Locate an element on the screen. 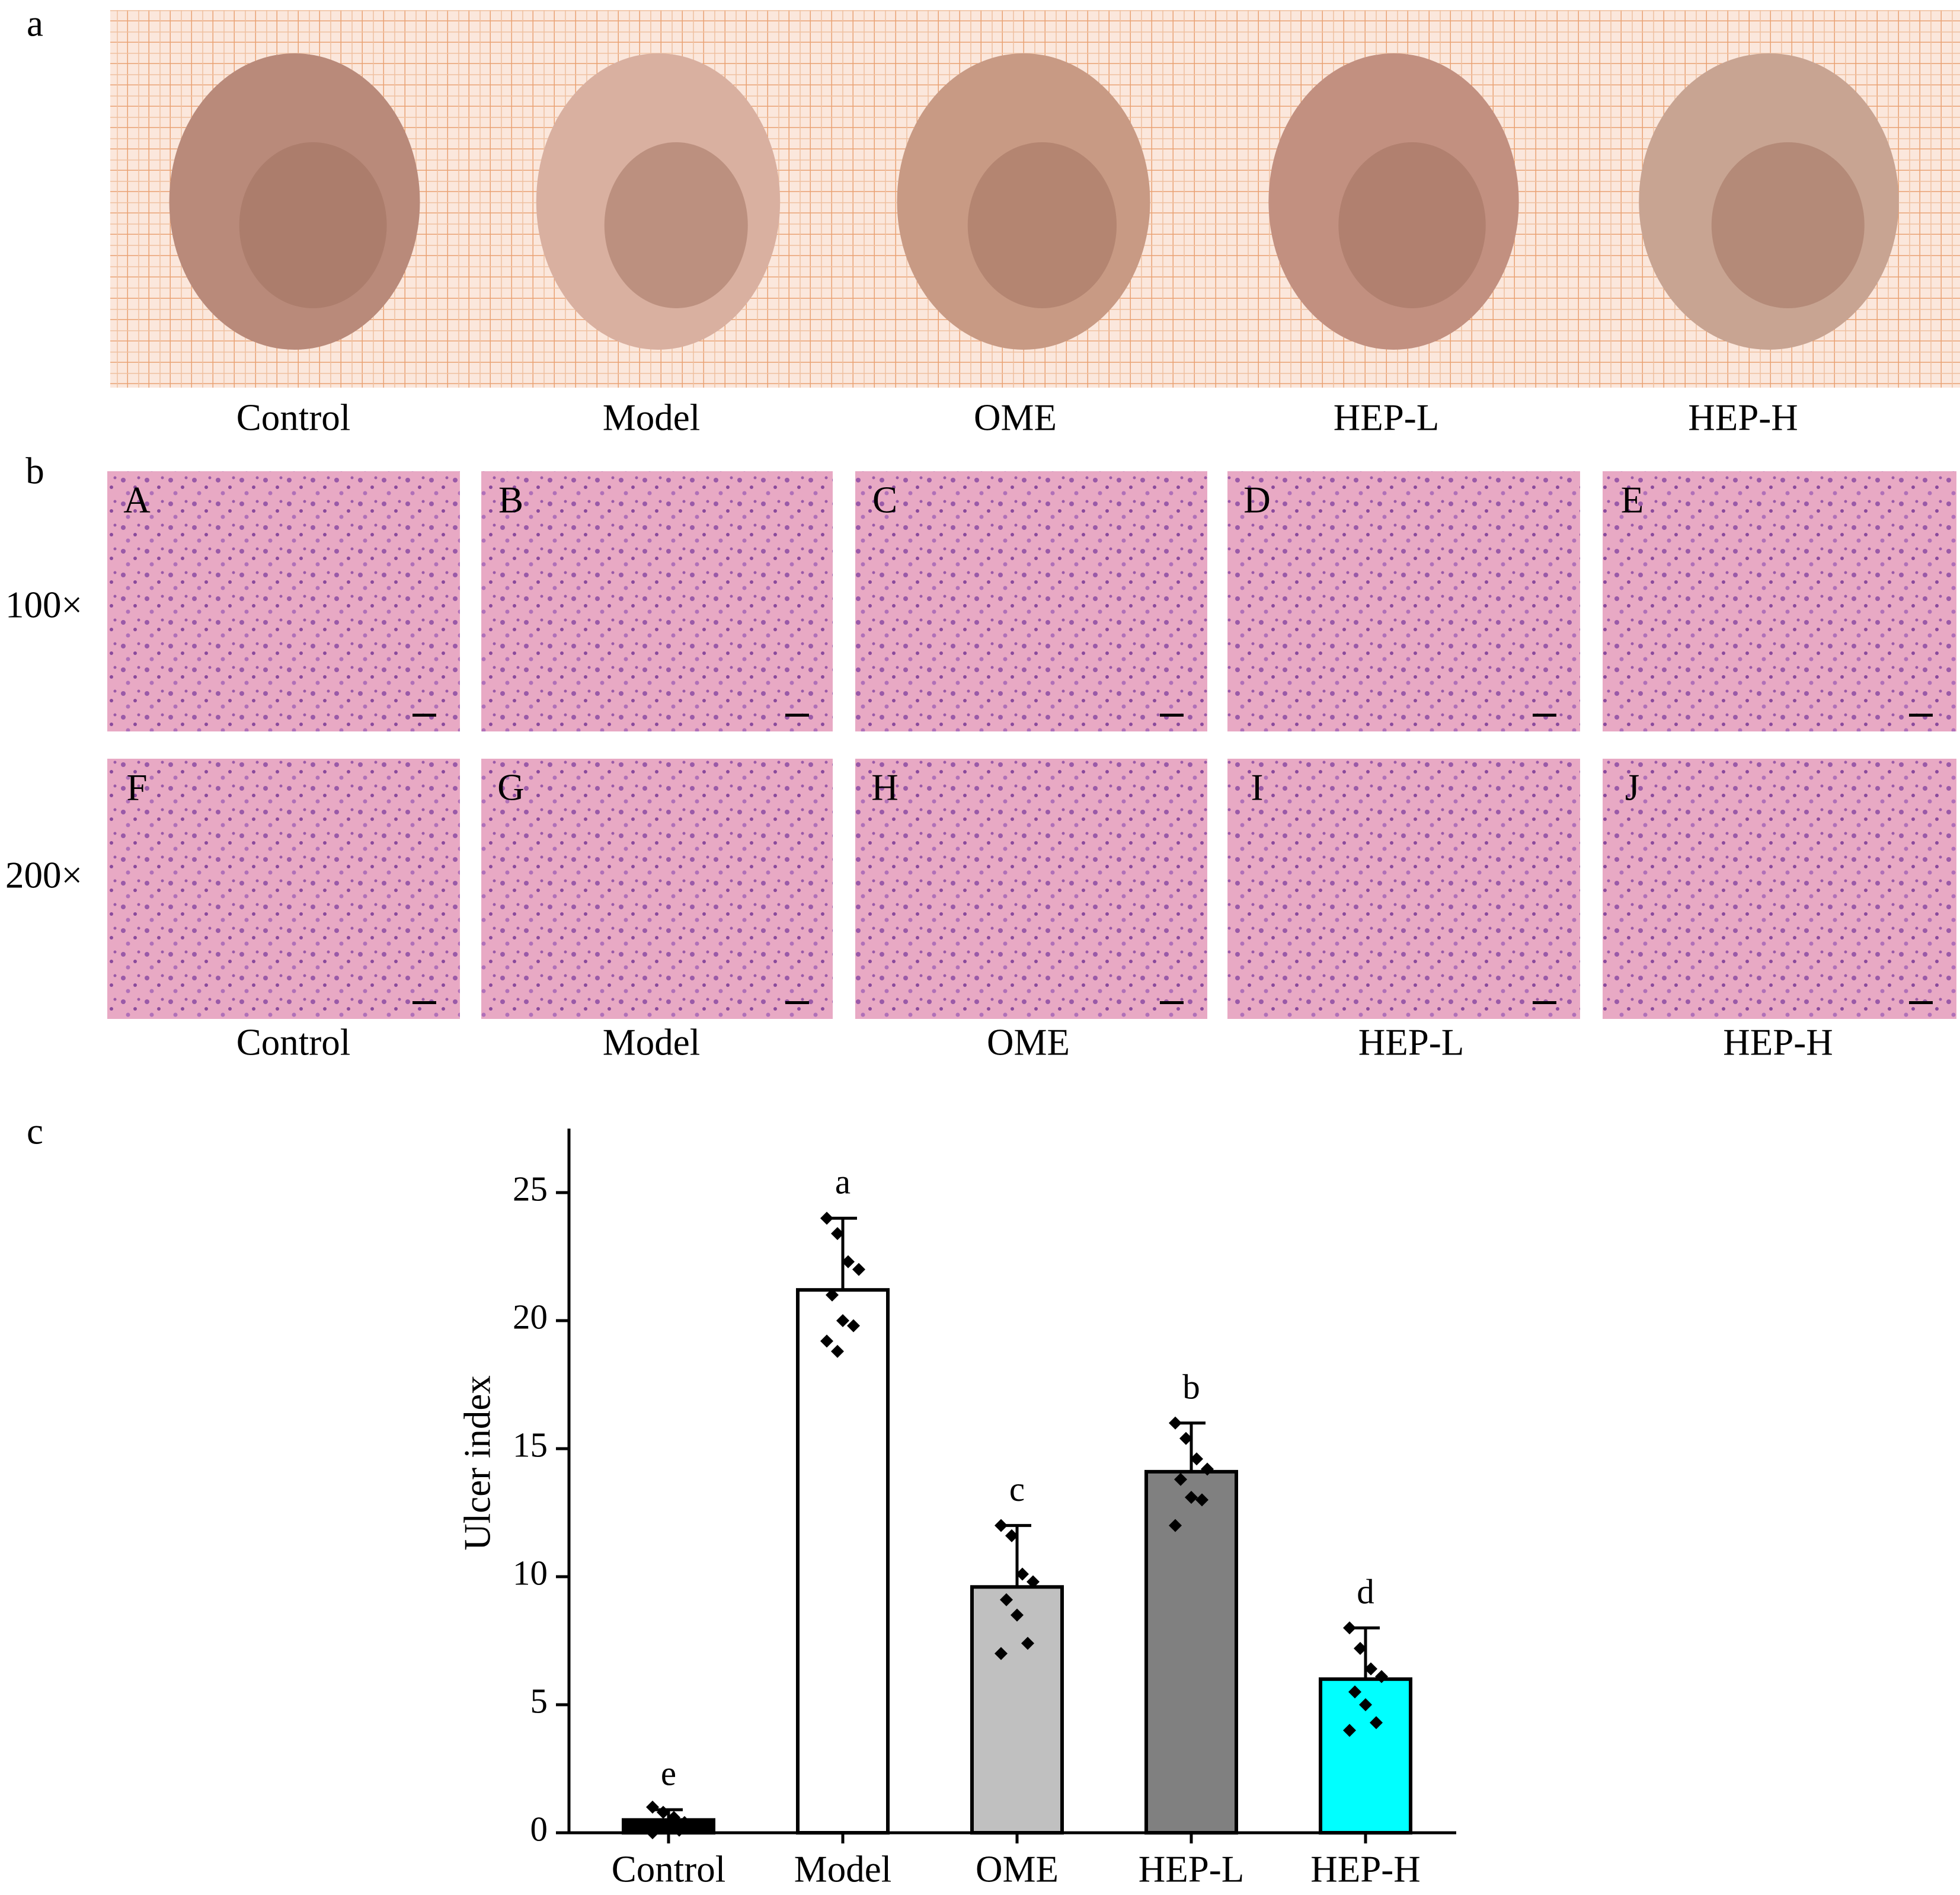 The height and width of the screenshot is (1895, 1960). y-tick-label: 0 is located at coordinates (539, 1829).